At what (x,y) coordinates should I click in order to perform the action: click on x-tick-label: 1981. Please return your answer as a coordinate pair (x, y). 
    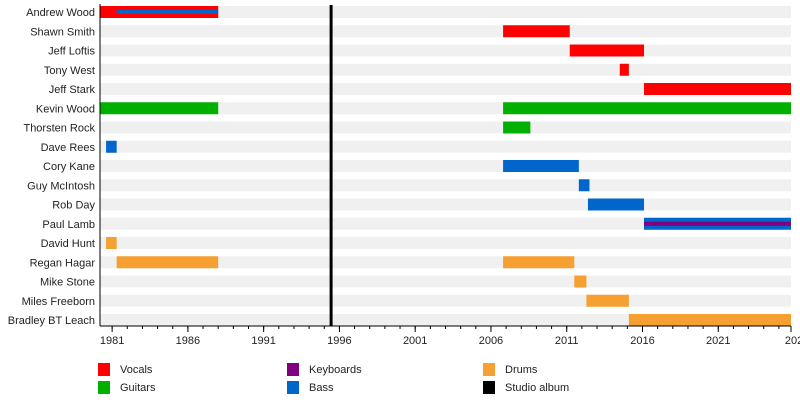
    Looking at the image, I should click on (112, 341).